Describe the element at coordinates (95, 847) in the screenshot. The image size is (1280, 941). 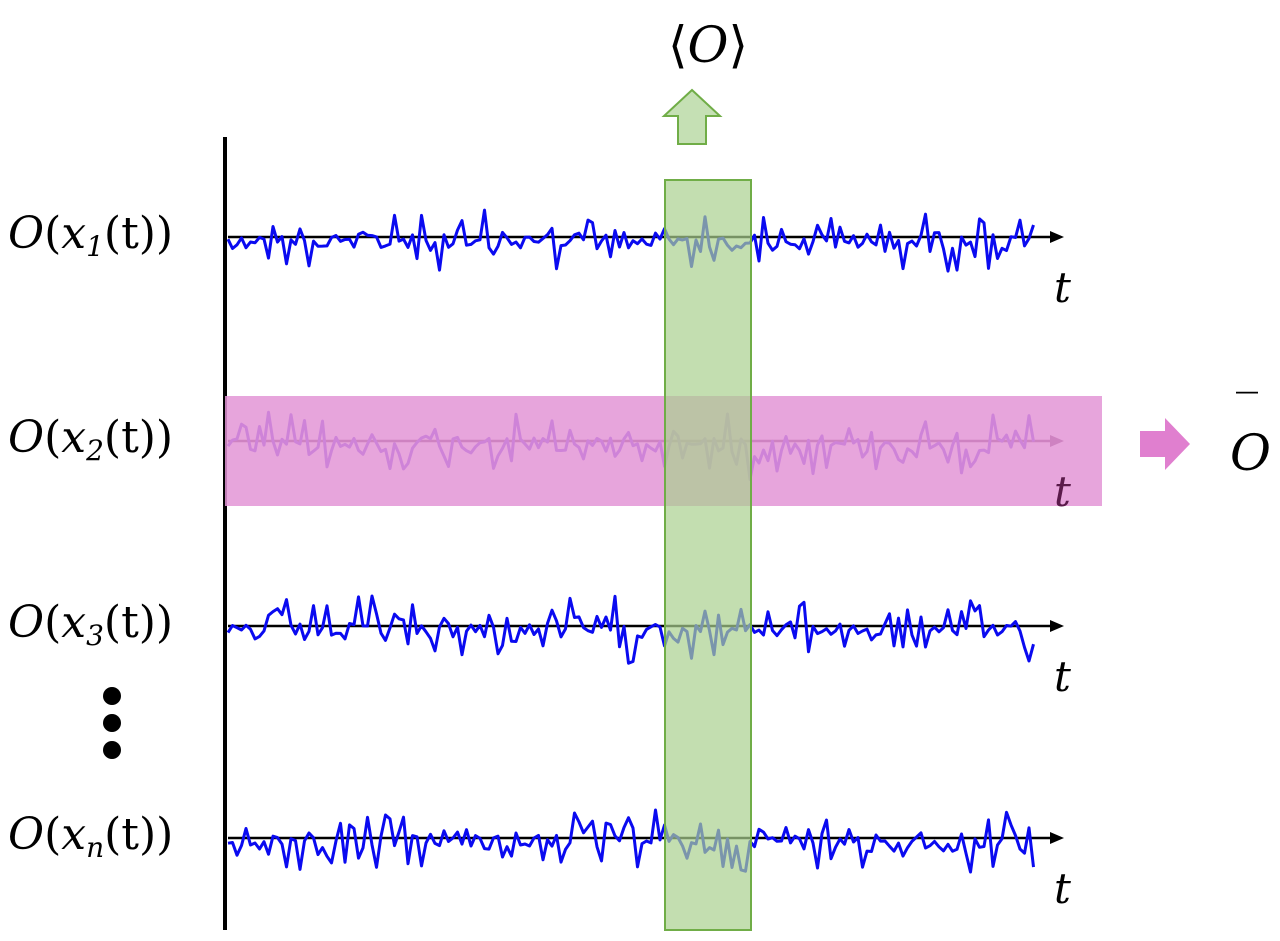
I see `subscript: n` at that location.